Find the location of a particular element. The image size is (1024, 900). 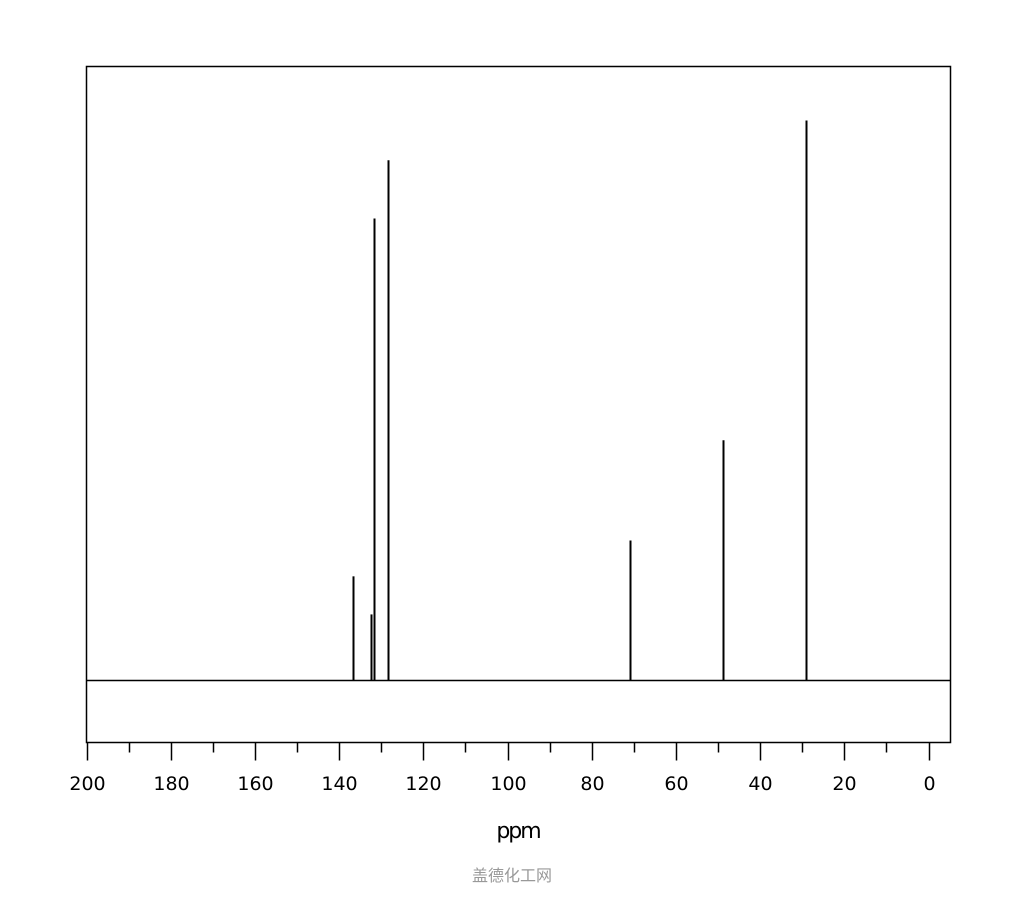

tick-label-180: 180 is located at coordinates (171, 784).